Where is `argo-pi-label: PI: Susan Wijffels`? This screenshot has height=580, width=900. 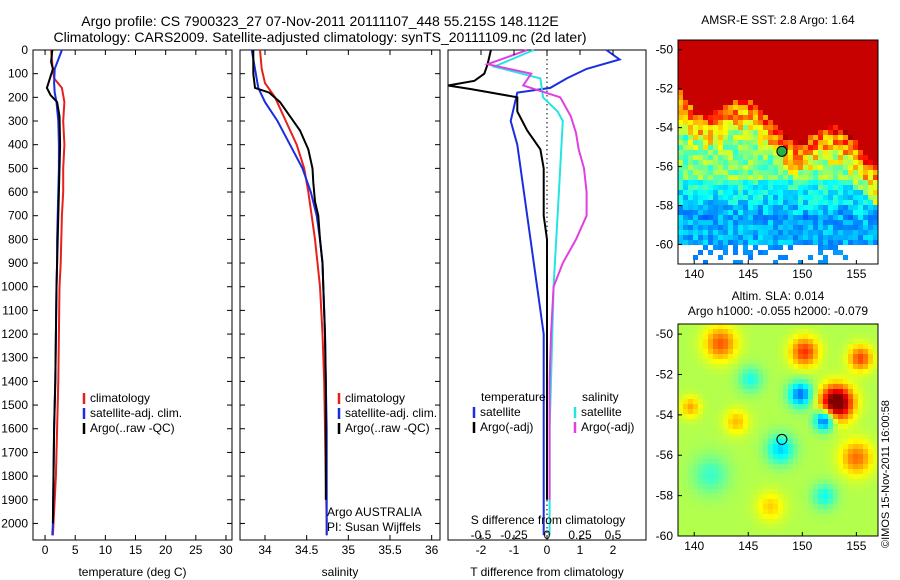
argo-pi-label: PI: Susan Wijffels is located at coordinates (374, 527).